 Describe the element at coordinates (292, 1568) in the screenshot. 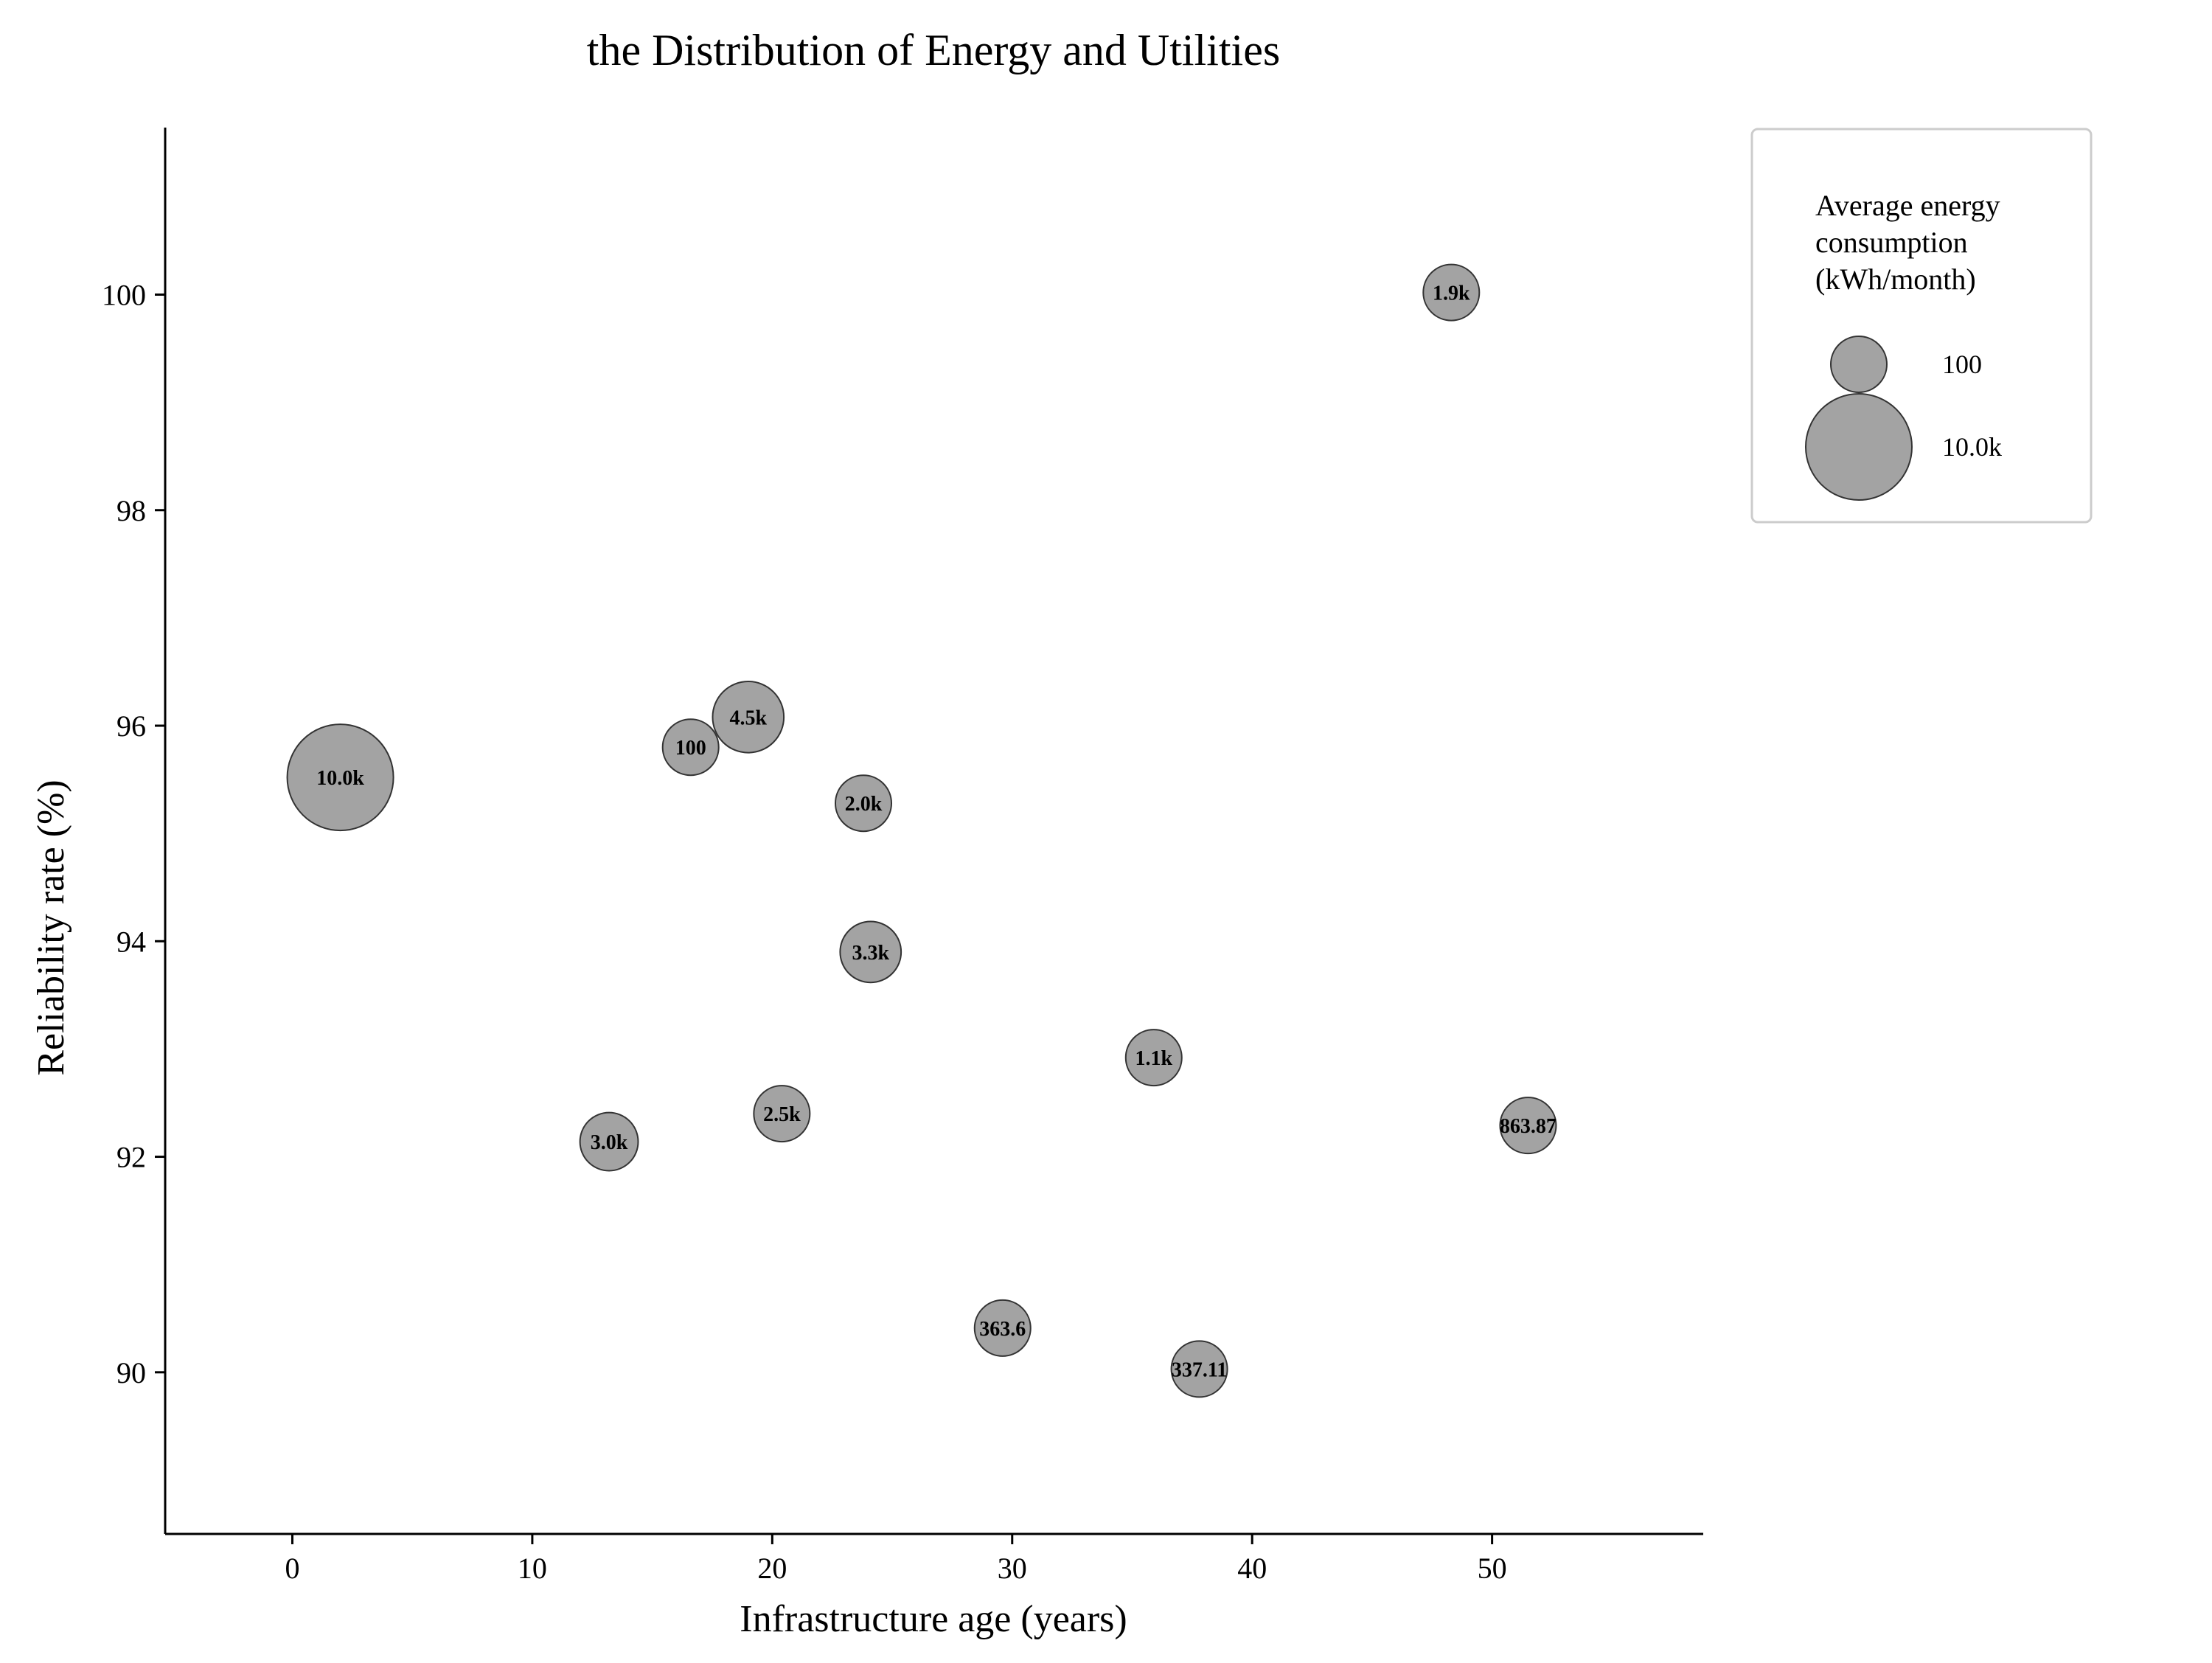

I see `x-tick-label: 0` at that location.